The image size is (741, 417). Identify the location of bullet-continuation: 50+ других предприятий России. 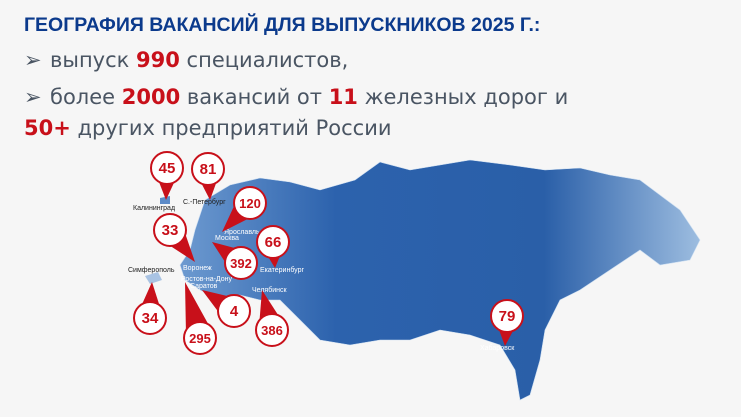
(208, 128).